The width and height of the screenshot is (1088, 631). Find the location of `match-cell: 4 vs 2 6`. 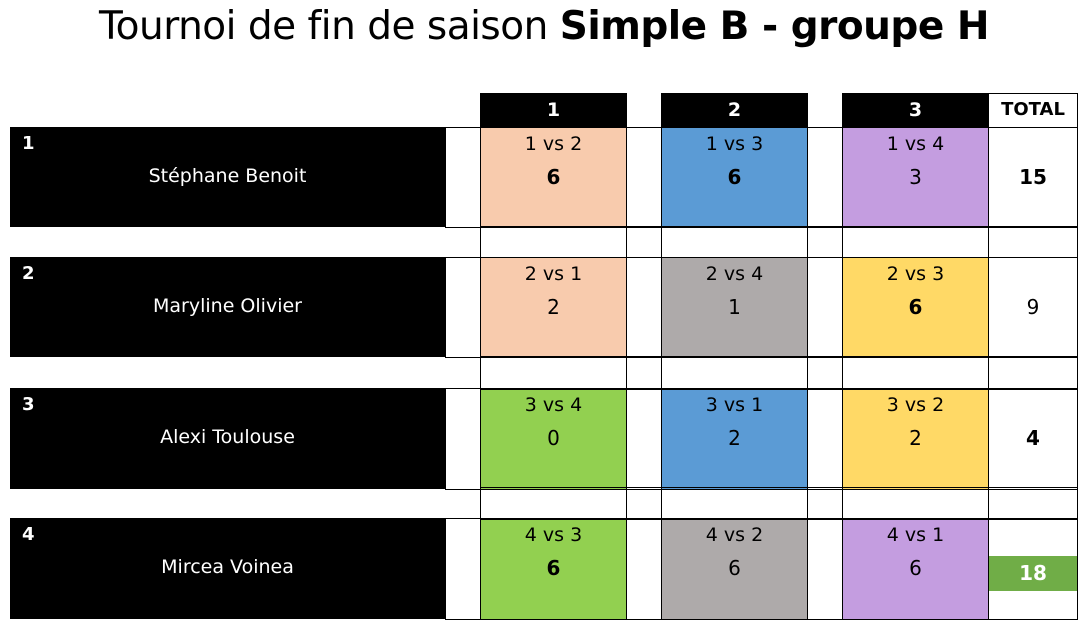

match-cell: 4 vs 2 6 is located at coordinates (734, 569).